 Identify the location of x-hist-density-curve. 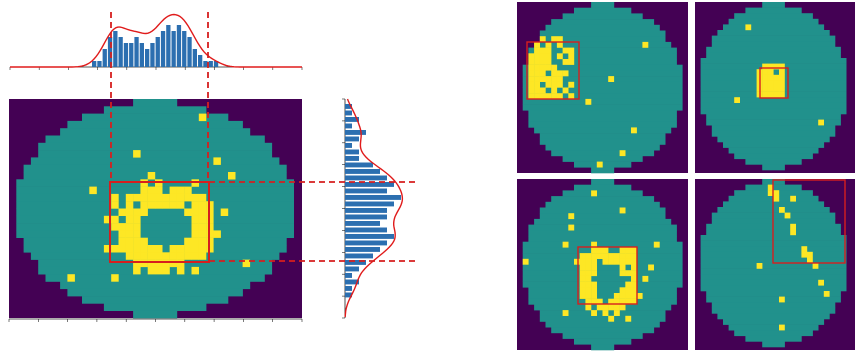
(156, 40).